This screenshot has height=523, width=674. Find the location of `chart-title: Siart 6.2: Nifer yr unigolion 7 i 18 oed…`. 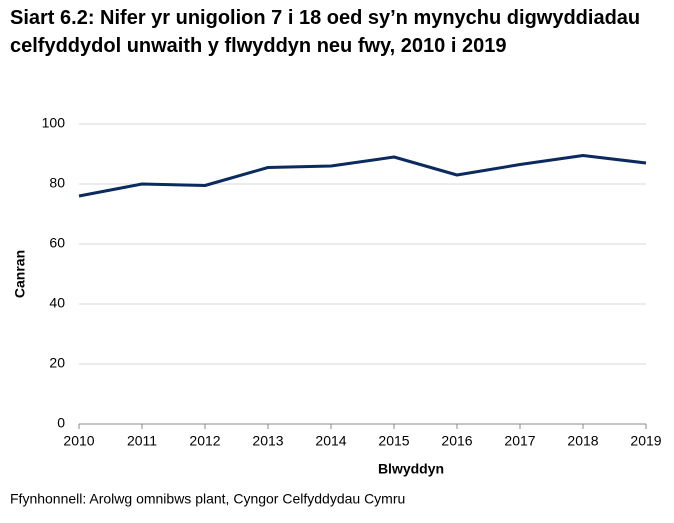

chart-title: Siart 6.2: Nifer yr unigolion 7 i 18 oed… is located at coordinates (325, 32).